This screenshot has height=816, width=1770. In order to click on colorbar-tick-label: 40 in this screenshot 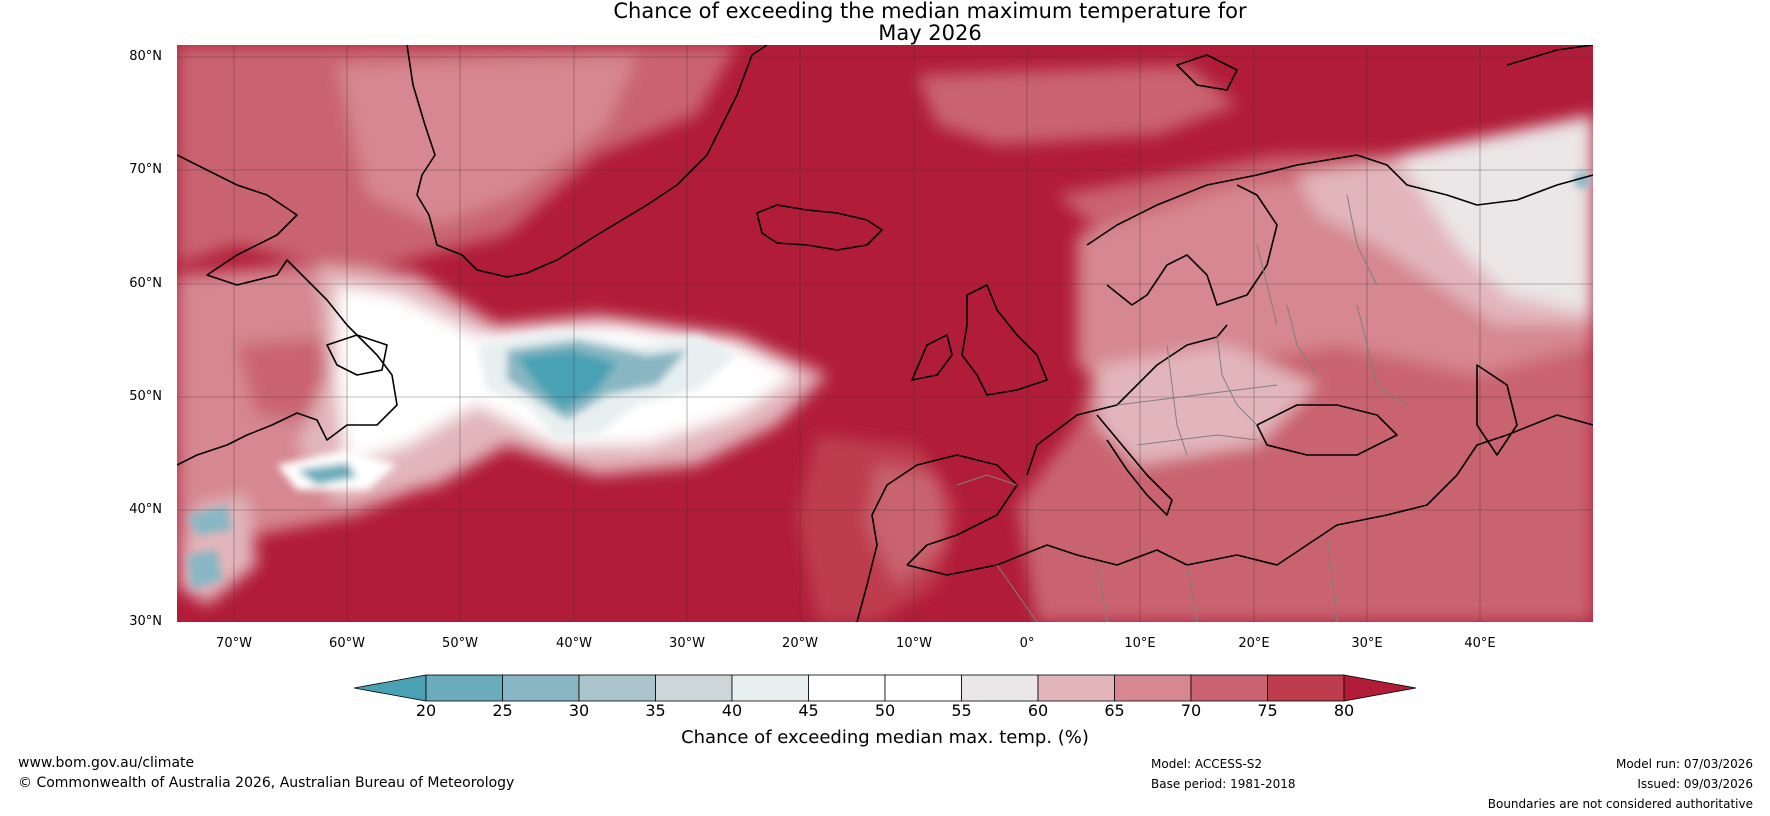, I will do `click(732, 710)`.